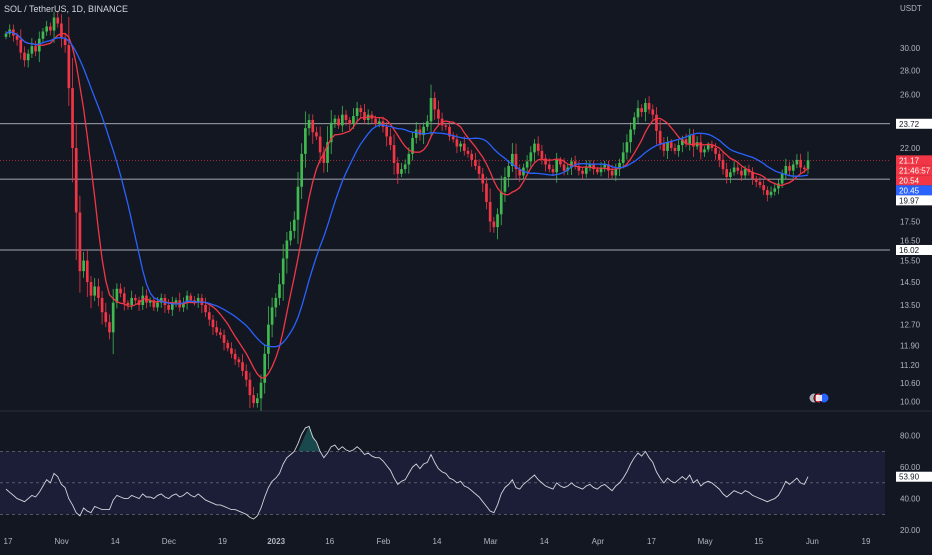 Image resolution: width=932 pixels, height=555 pixels. I want to click on rsi-band, so click(442, 483).